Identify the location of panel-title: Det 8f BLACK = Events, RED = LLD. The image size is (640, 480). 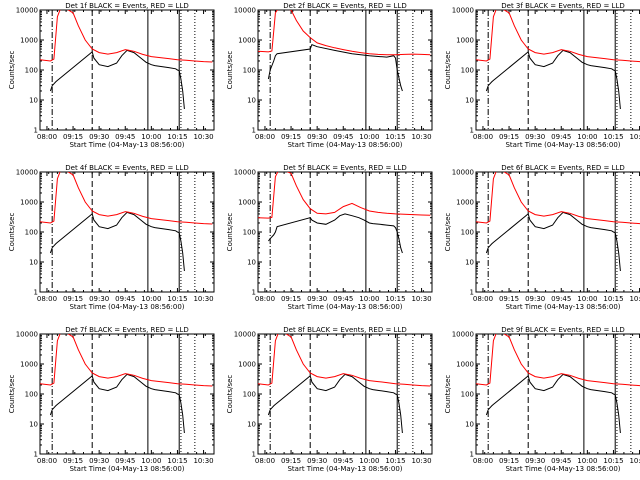
(344, 330).